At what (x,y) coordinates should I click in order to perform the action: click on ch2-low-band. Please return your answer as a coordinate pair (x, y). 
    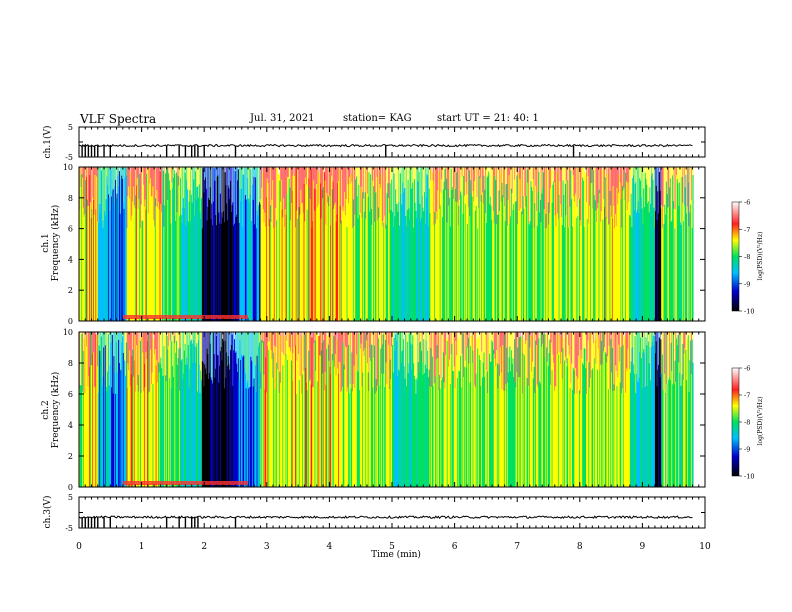
    Looking at the image, I should click on (185, 483).